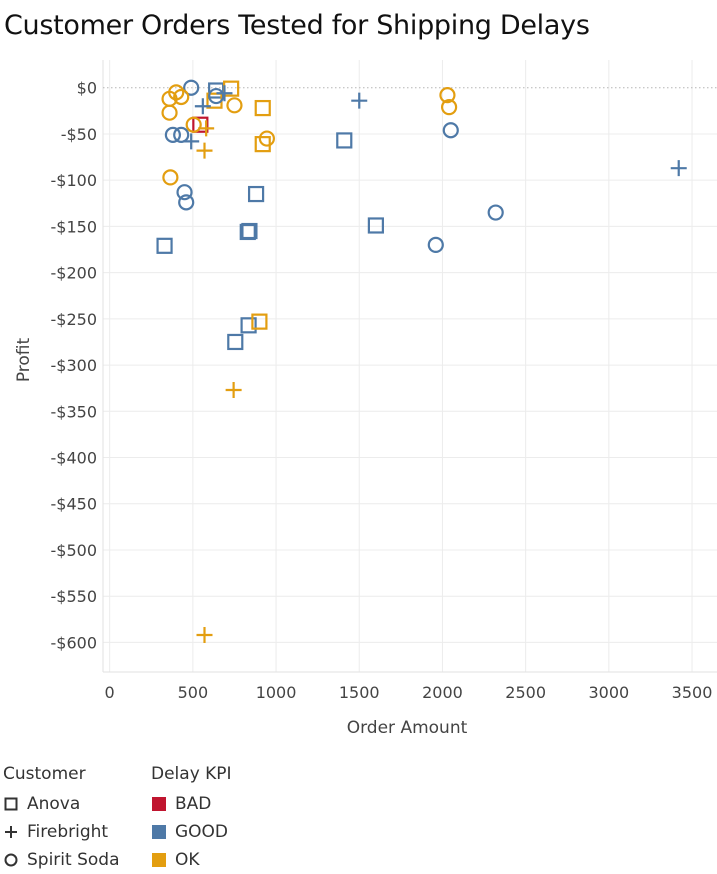 This screenshot has height=874, width=717. I want to click on color-swatch-bad, so click(159, 804).